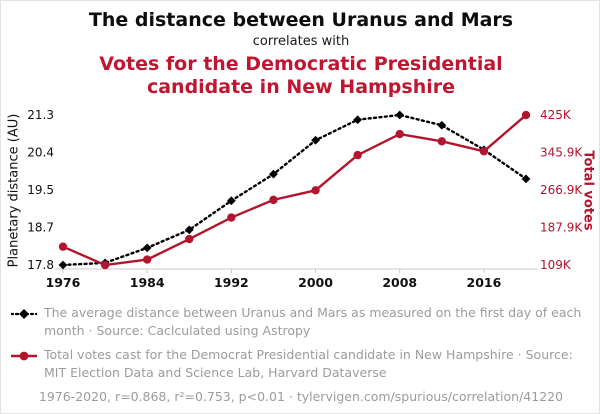 This screenshot has height=414, width=600. Describe the element at coordinates (561, 228) in the screenshot. I see `svg-text: 187.9K` at that location.